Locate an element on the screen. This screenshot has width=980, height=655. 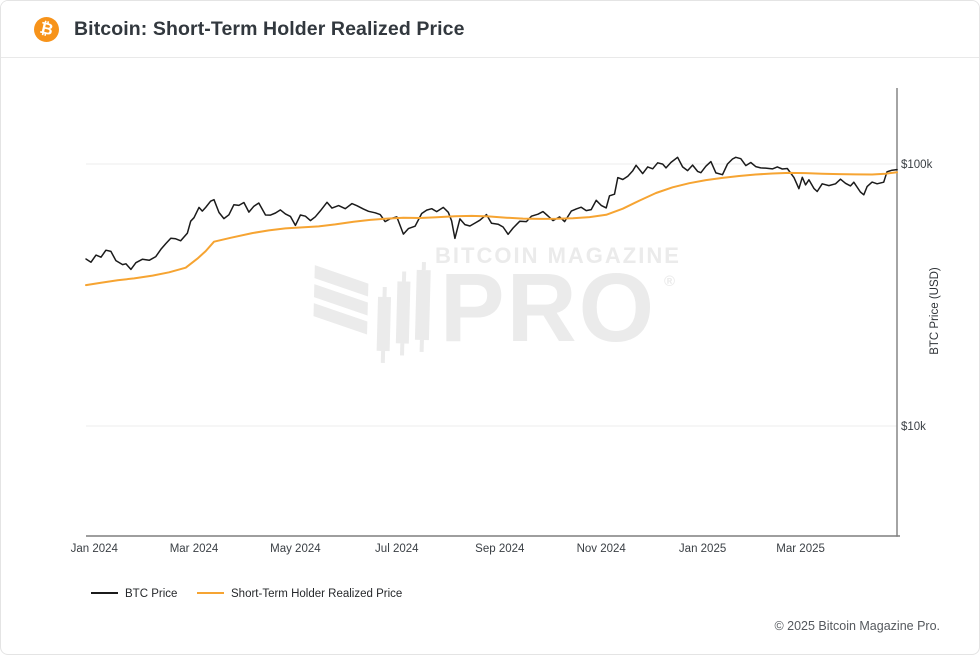
legend-item-btc-price: BTC Price is located at coordinates (134, 594).